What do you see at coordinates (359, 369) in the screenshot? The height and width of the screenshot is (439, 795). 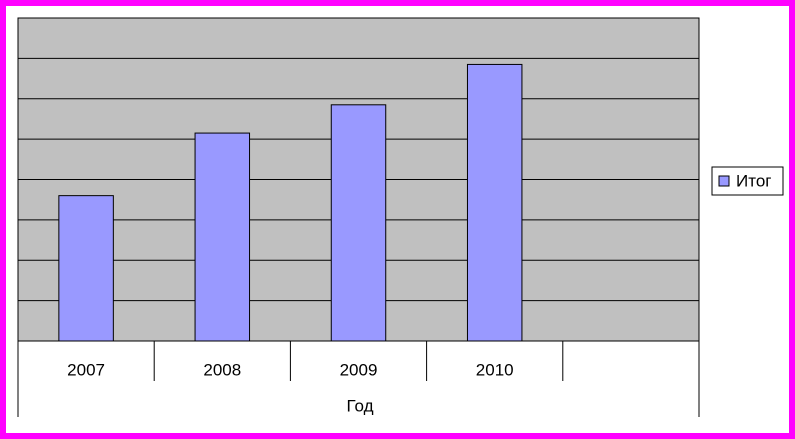 I see `x-tick-label: 2009` at bounding box center [359, 369].